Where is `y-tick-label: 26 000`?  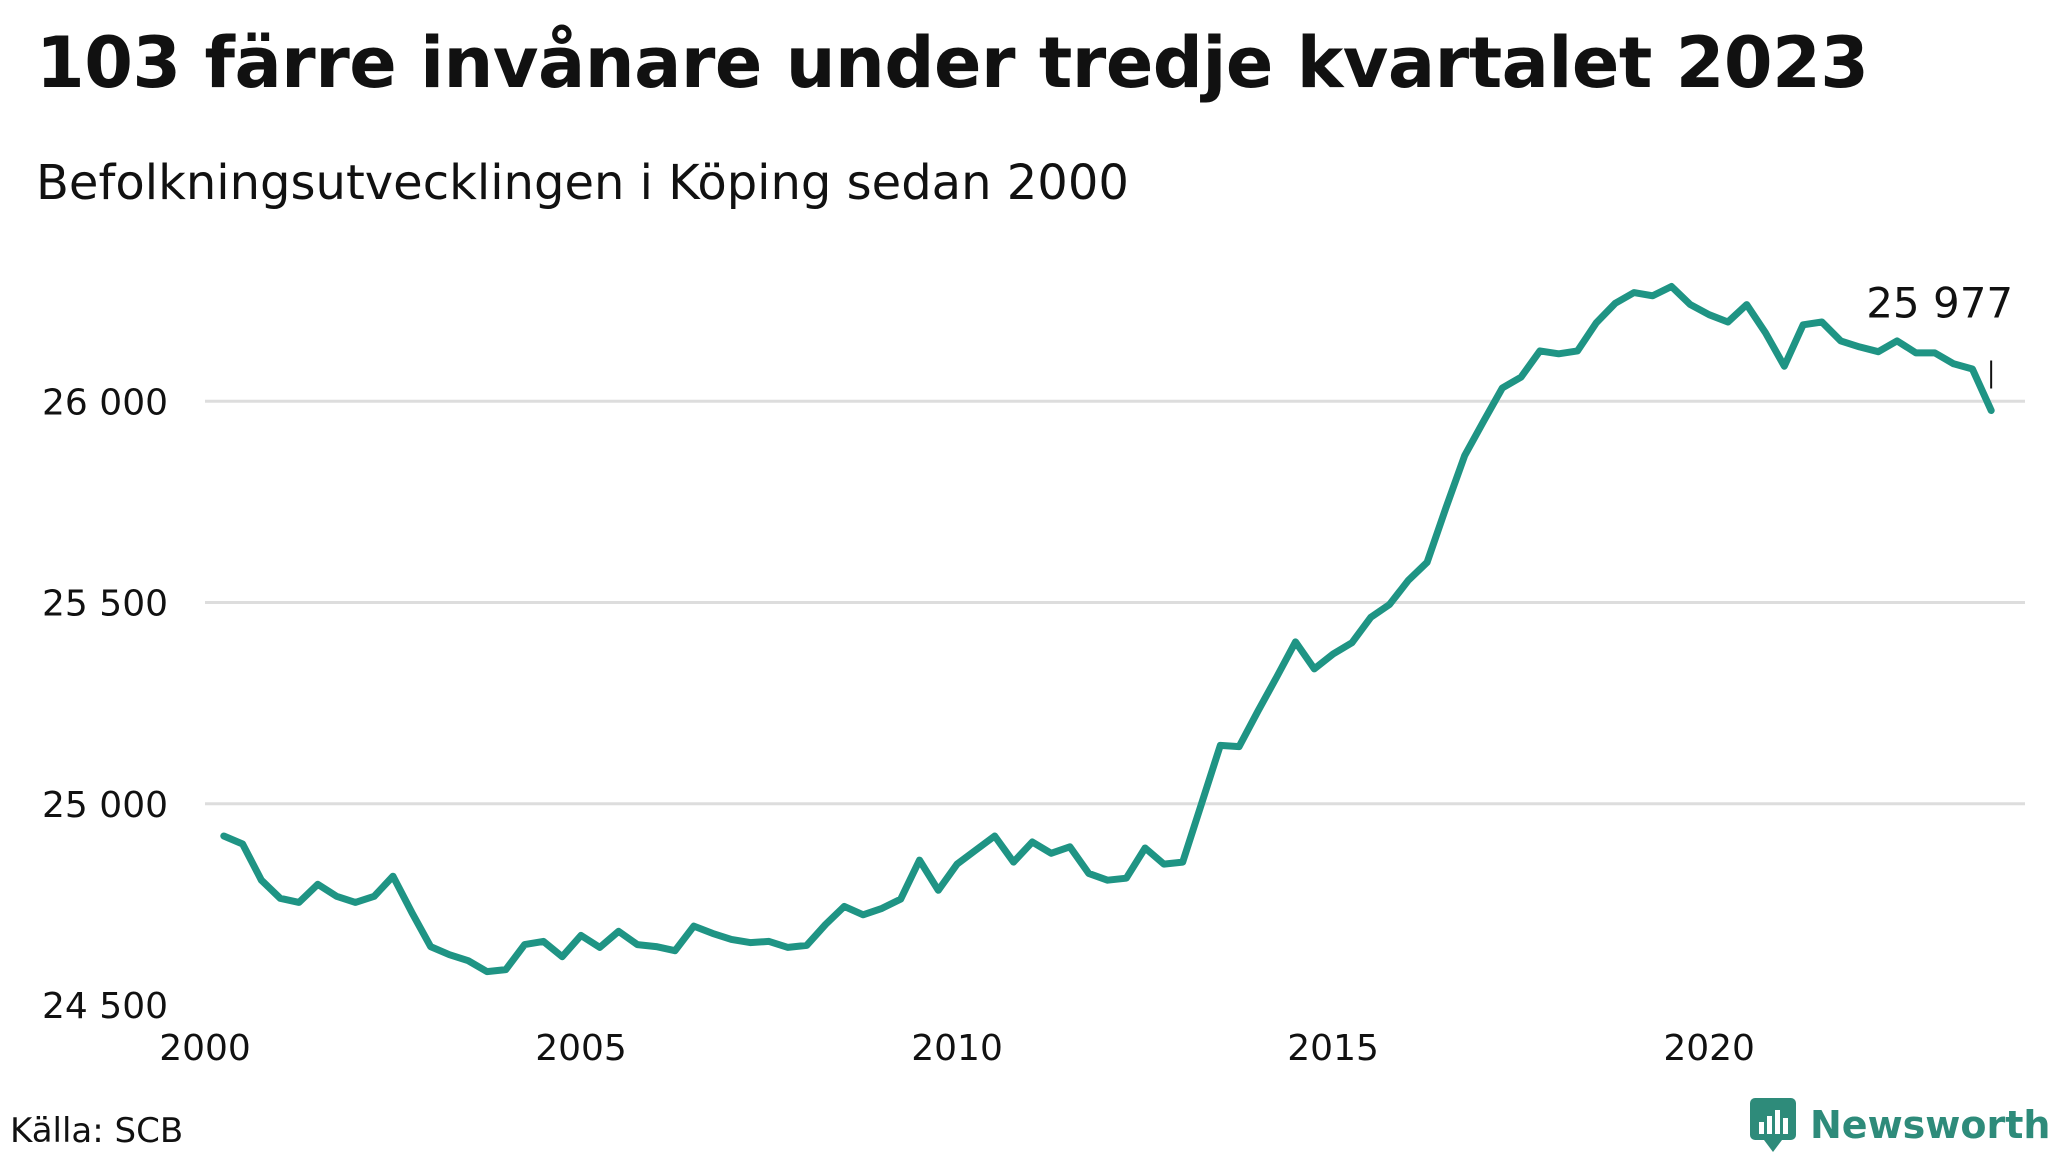 y-tick-label: 26 000 is located at coordinates (105, 402).